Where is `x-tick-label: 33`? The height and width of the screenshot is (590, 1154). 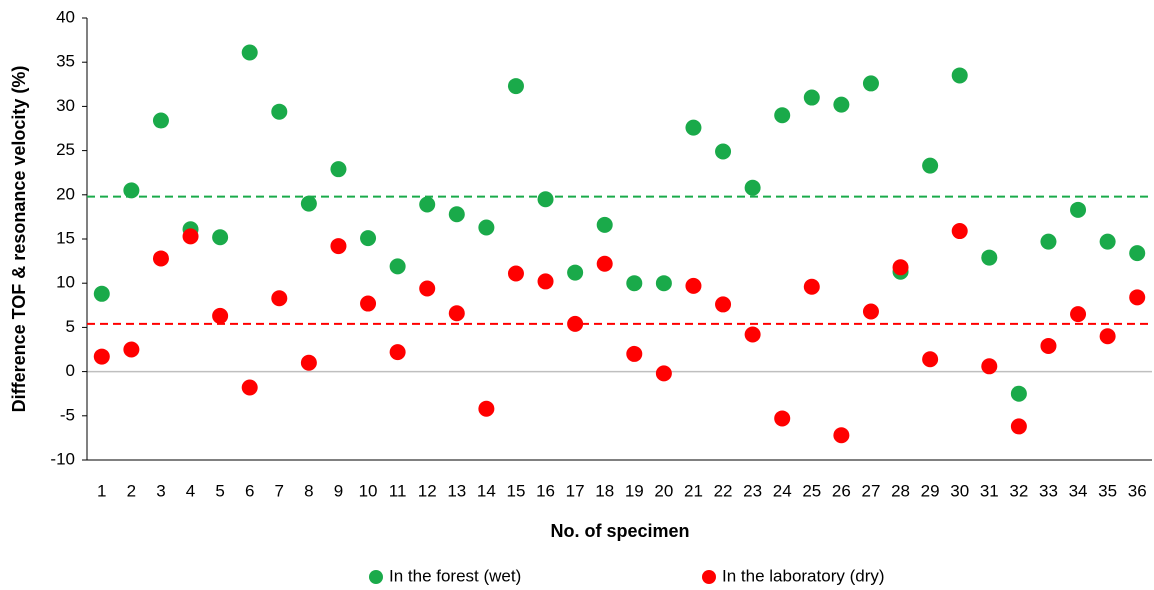 x-tick-label: 33 is located at coordinates (1048, 490).